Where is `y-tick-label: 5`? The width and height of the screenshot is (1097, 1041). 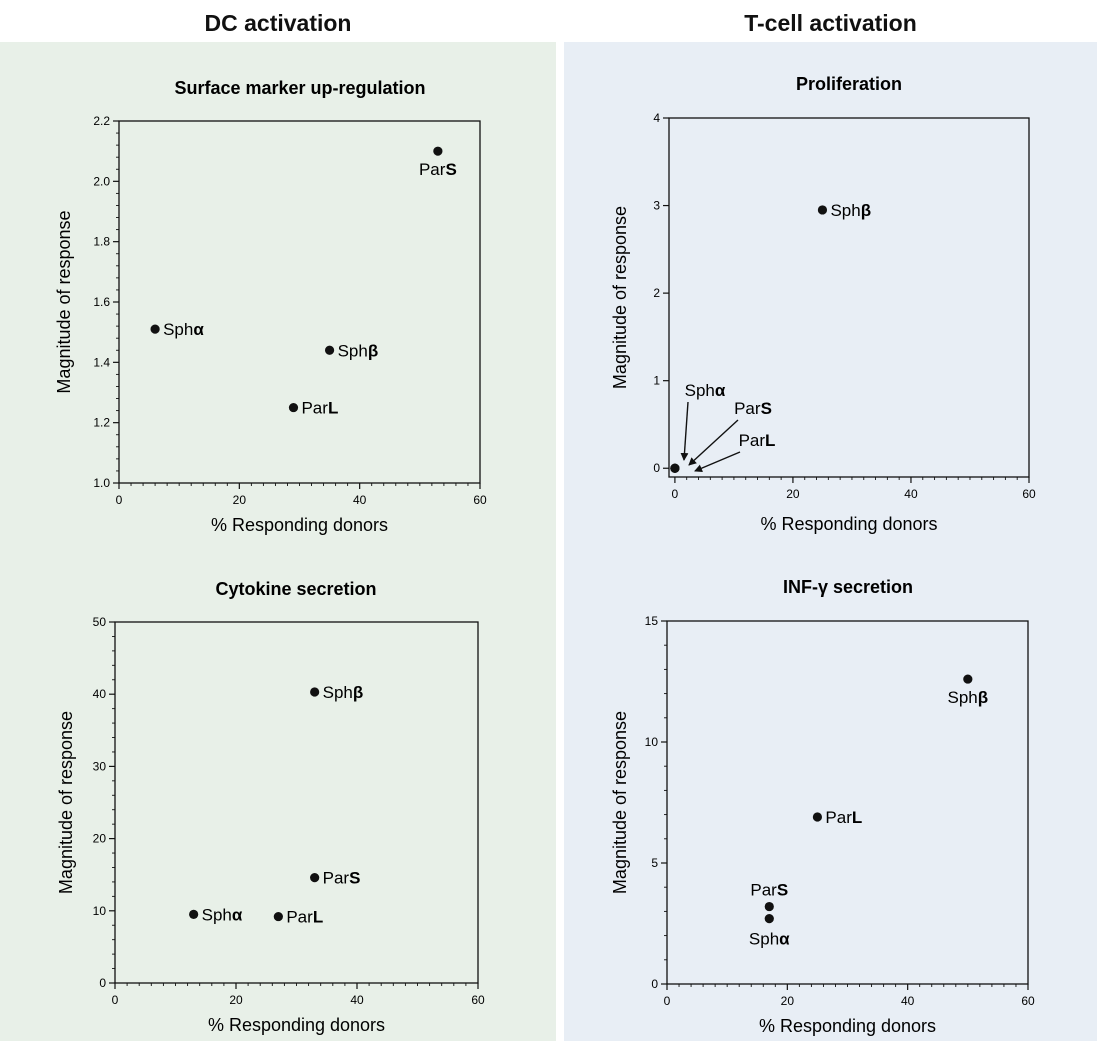 y-tick-label: 5 is located at coordinates (654, 863).